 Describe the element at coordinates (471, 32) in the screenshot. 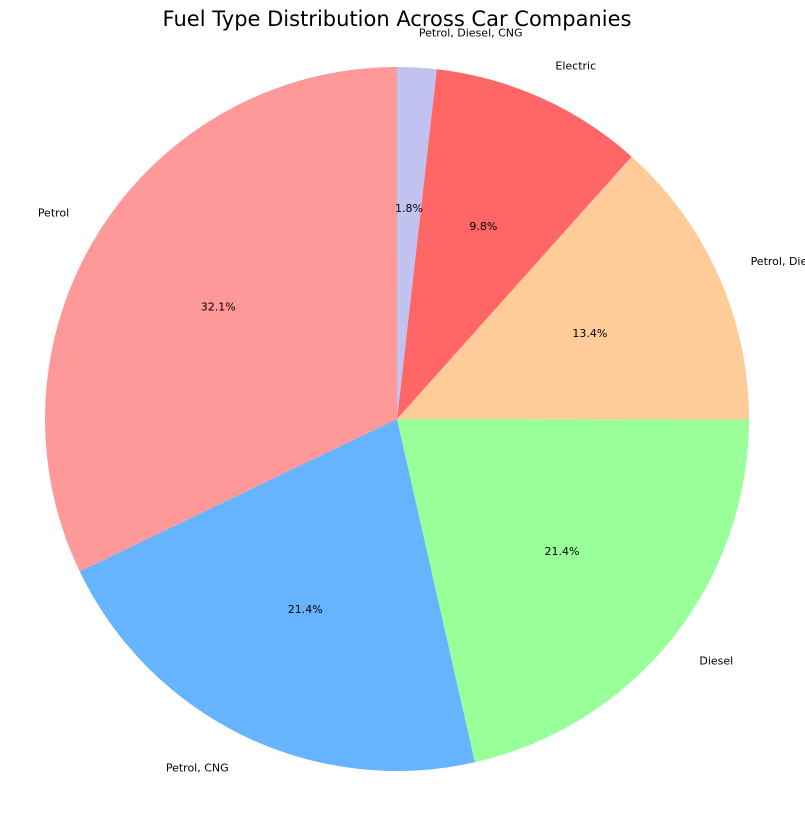

I see `slice-label: Petrol, Diesel, CNG` at that location.